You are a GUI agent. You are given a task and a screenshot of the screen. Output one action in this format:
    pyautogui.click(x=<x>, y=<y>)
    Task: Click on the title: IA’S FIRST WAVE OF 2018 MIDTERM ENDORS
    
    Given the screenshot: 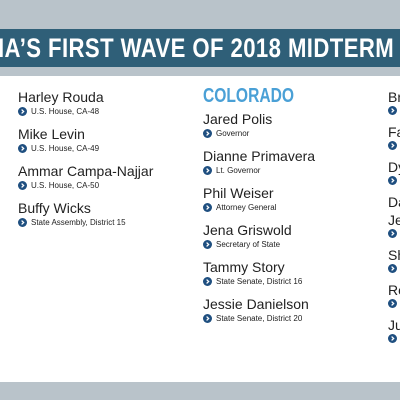 What is the action you would take?
    pyautogui.click(x=200, y=48)
    